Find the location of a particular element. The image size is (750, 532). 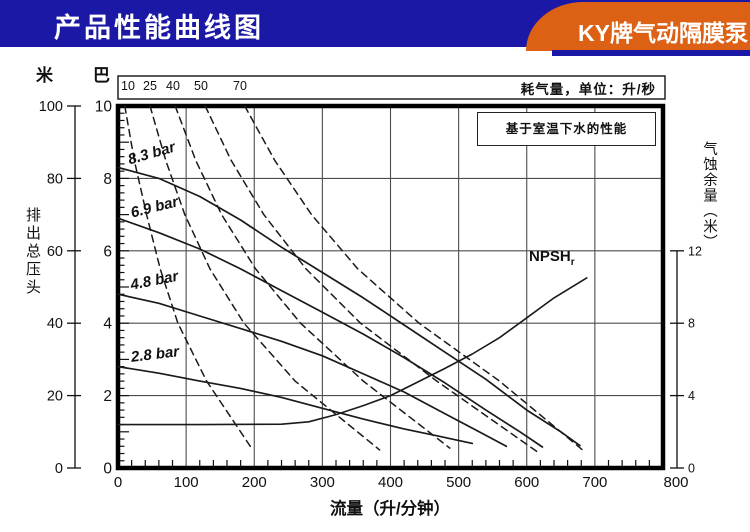

meters-tick-label-100: 100 is located at coordinates (51, 107).